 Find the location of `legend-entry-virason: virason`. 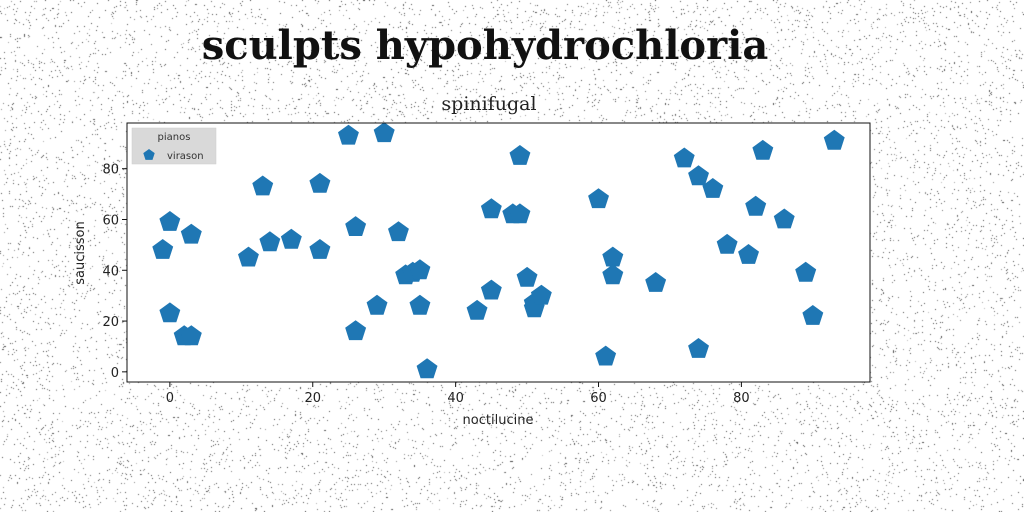

legend-entry-virason: virason is located at coordinates (185, 156).